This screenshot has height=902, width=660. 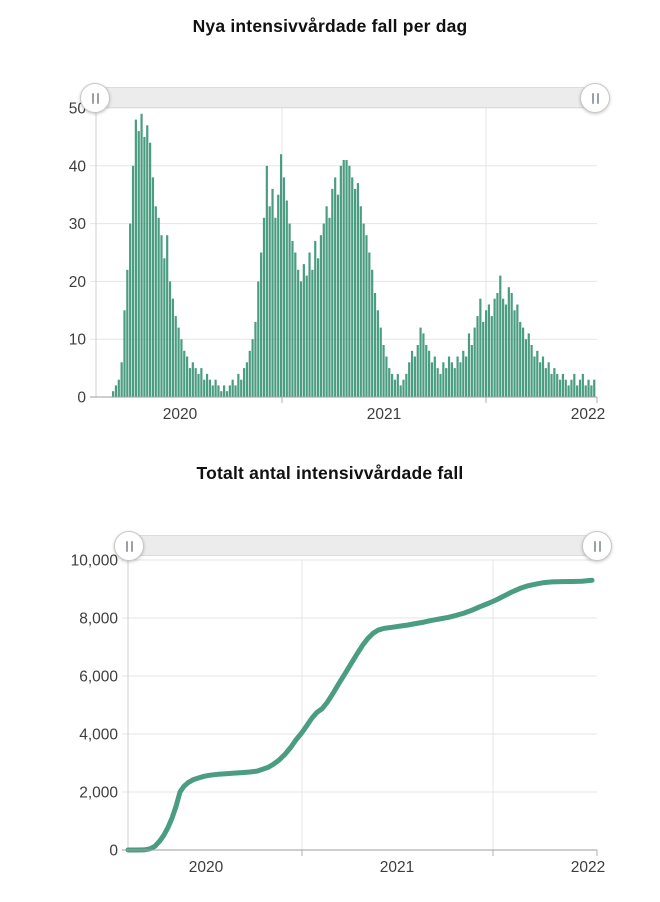 What do you see at coordinates (95, 561) in the screenshot?
I see `y-axis-label: 10,000` at bounding box center [95, 561].